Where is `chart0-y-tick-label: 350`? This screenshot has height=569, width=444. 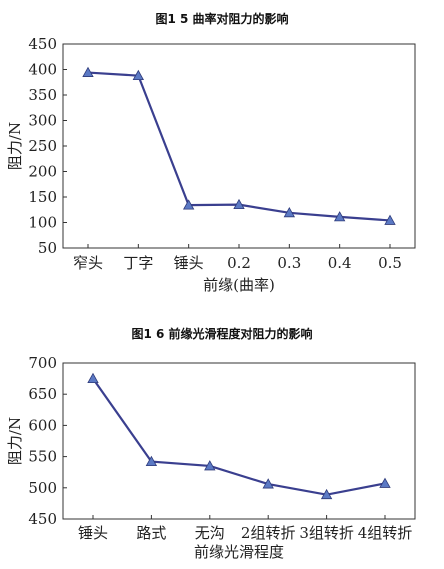 chart0-y-tick-label: 350 is located at coordinates (42, 95).